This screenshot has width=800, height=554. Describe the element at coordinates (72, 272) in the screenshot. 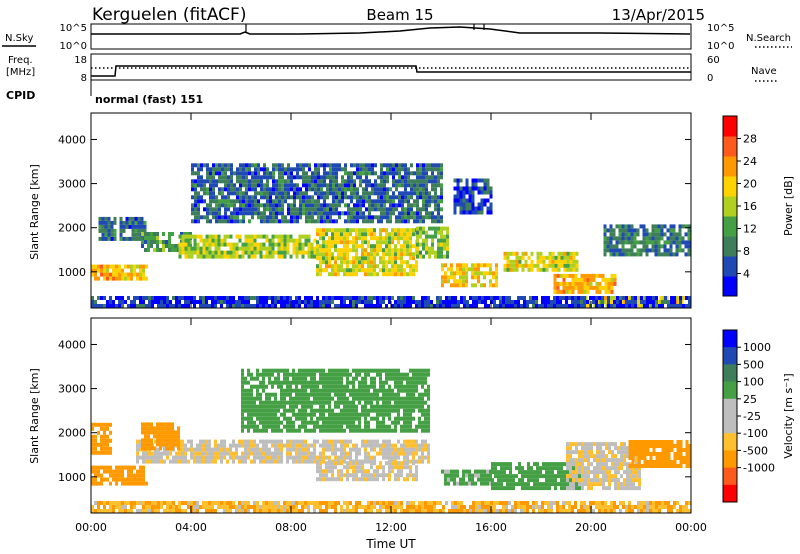

I see `y-tick-label: 1000` at that location.